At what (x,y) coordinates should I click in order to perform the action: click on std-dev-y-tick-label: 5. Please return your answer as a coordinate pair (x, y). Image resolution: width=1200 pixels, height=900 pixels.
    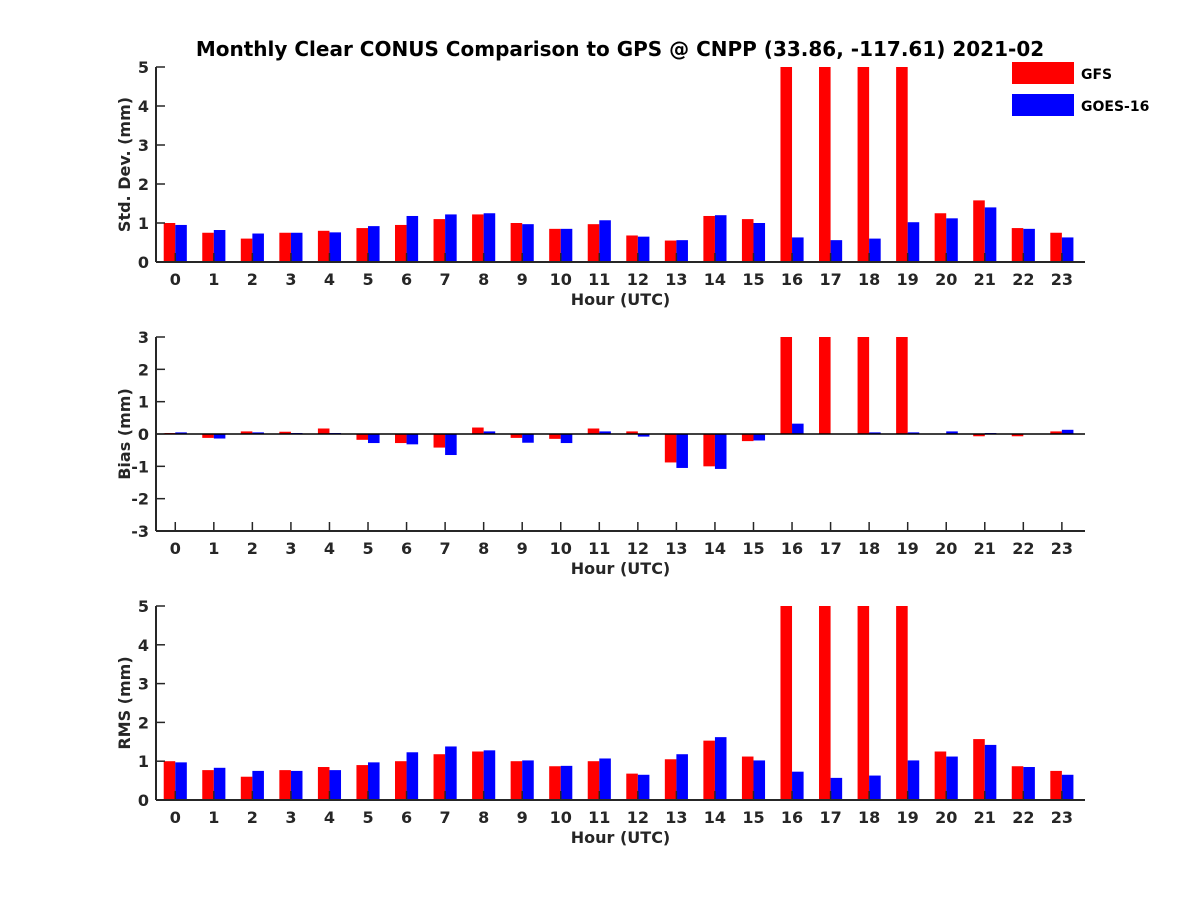
    Looking at the image, I should click on (143, 67).